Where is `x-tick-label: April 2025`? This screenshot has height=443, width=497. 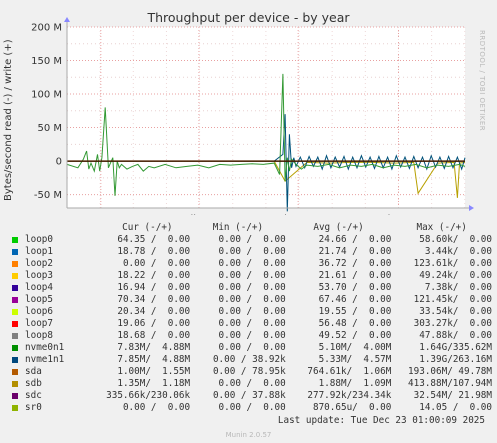 x-tick-label: April 2025 is located at coordinates (198, 214).